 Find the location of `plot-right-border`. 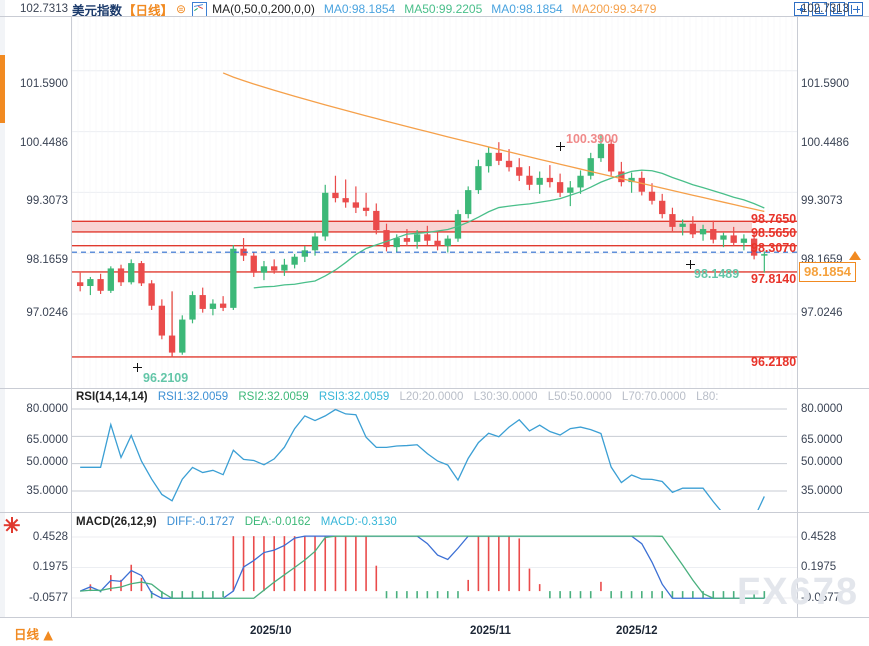

plot-right-border is located at coordinates (797, 322).